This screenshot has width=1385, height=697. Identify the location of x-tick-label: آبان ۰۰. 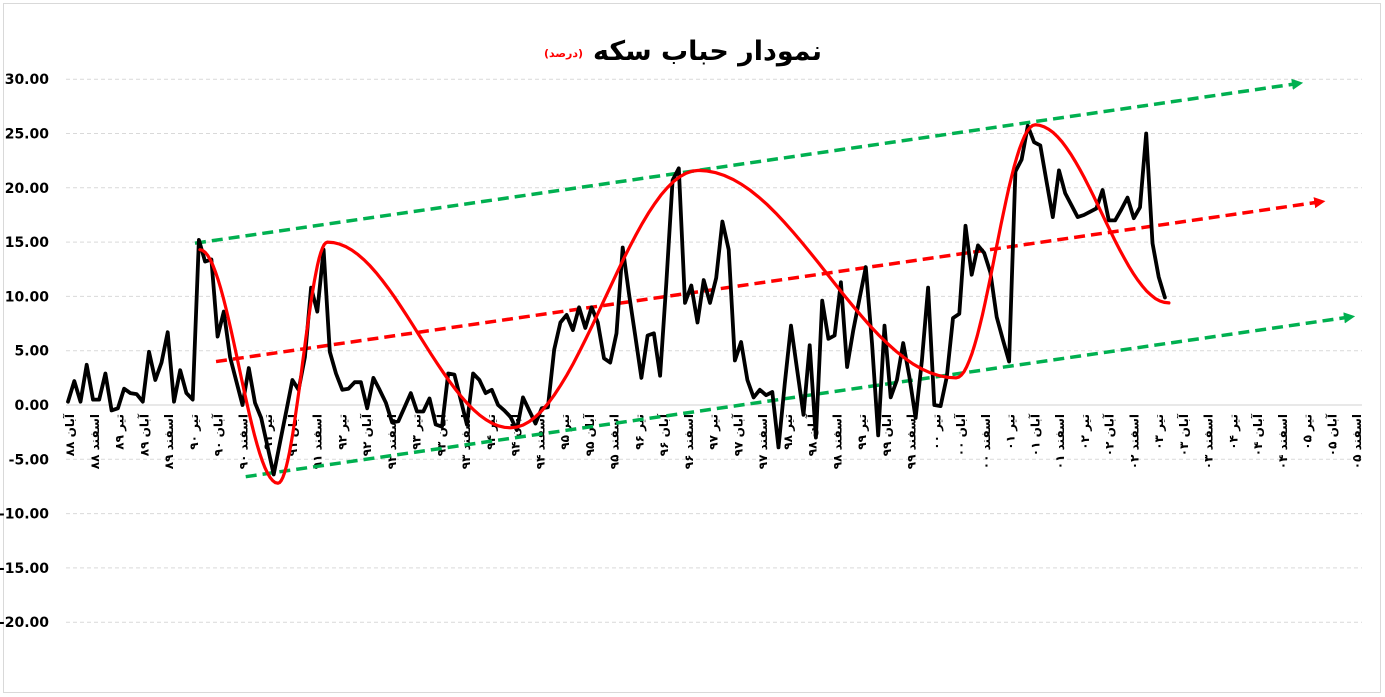
(960, 434).